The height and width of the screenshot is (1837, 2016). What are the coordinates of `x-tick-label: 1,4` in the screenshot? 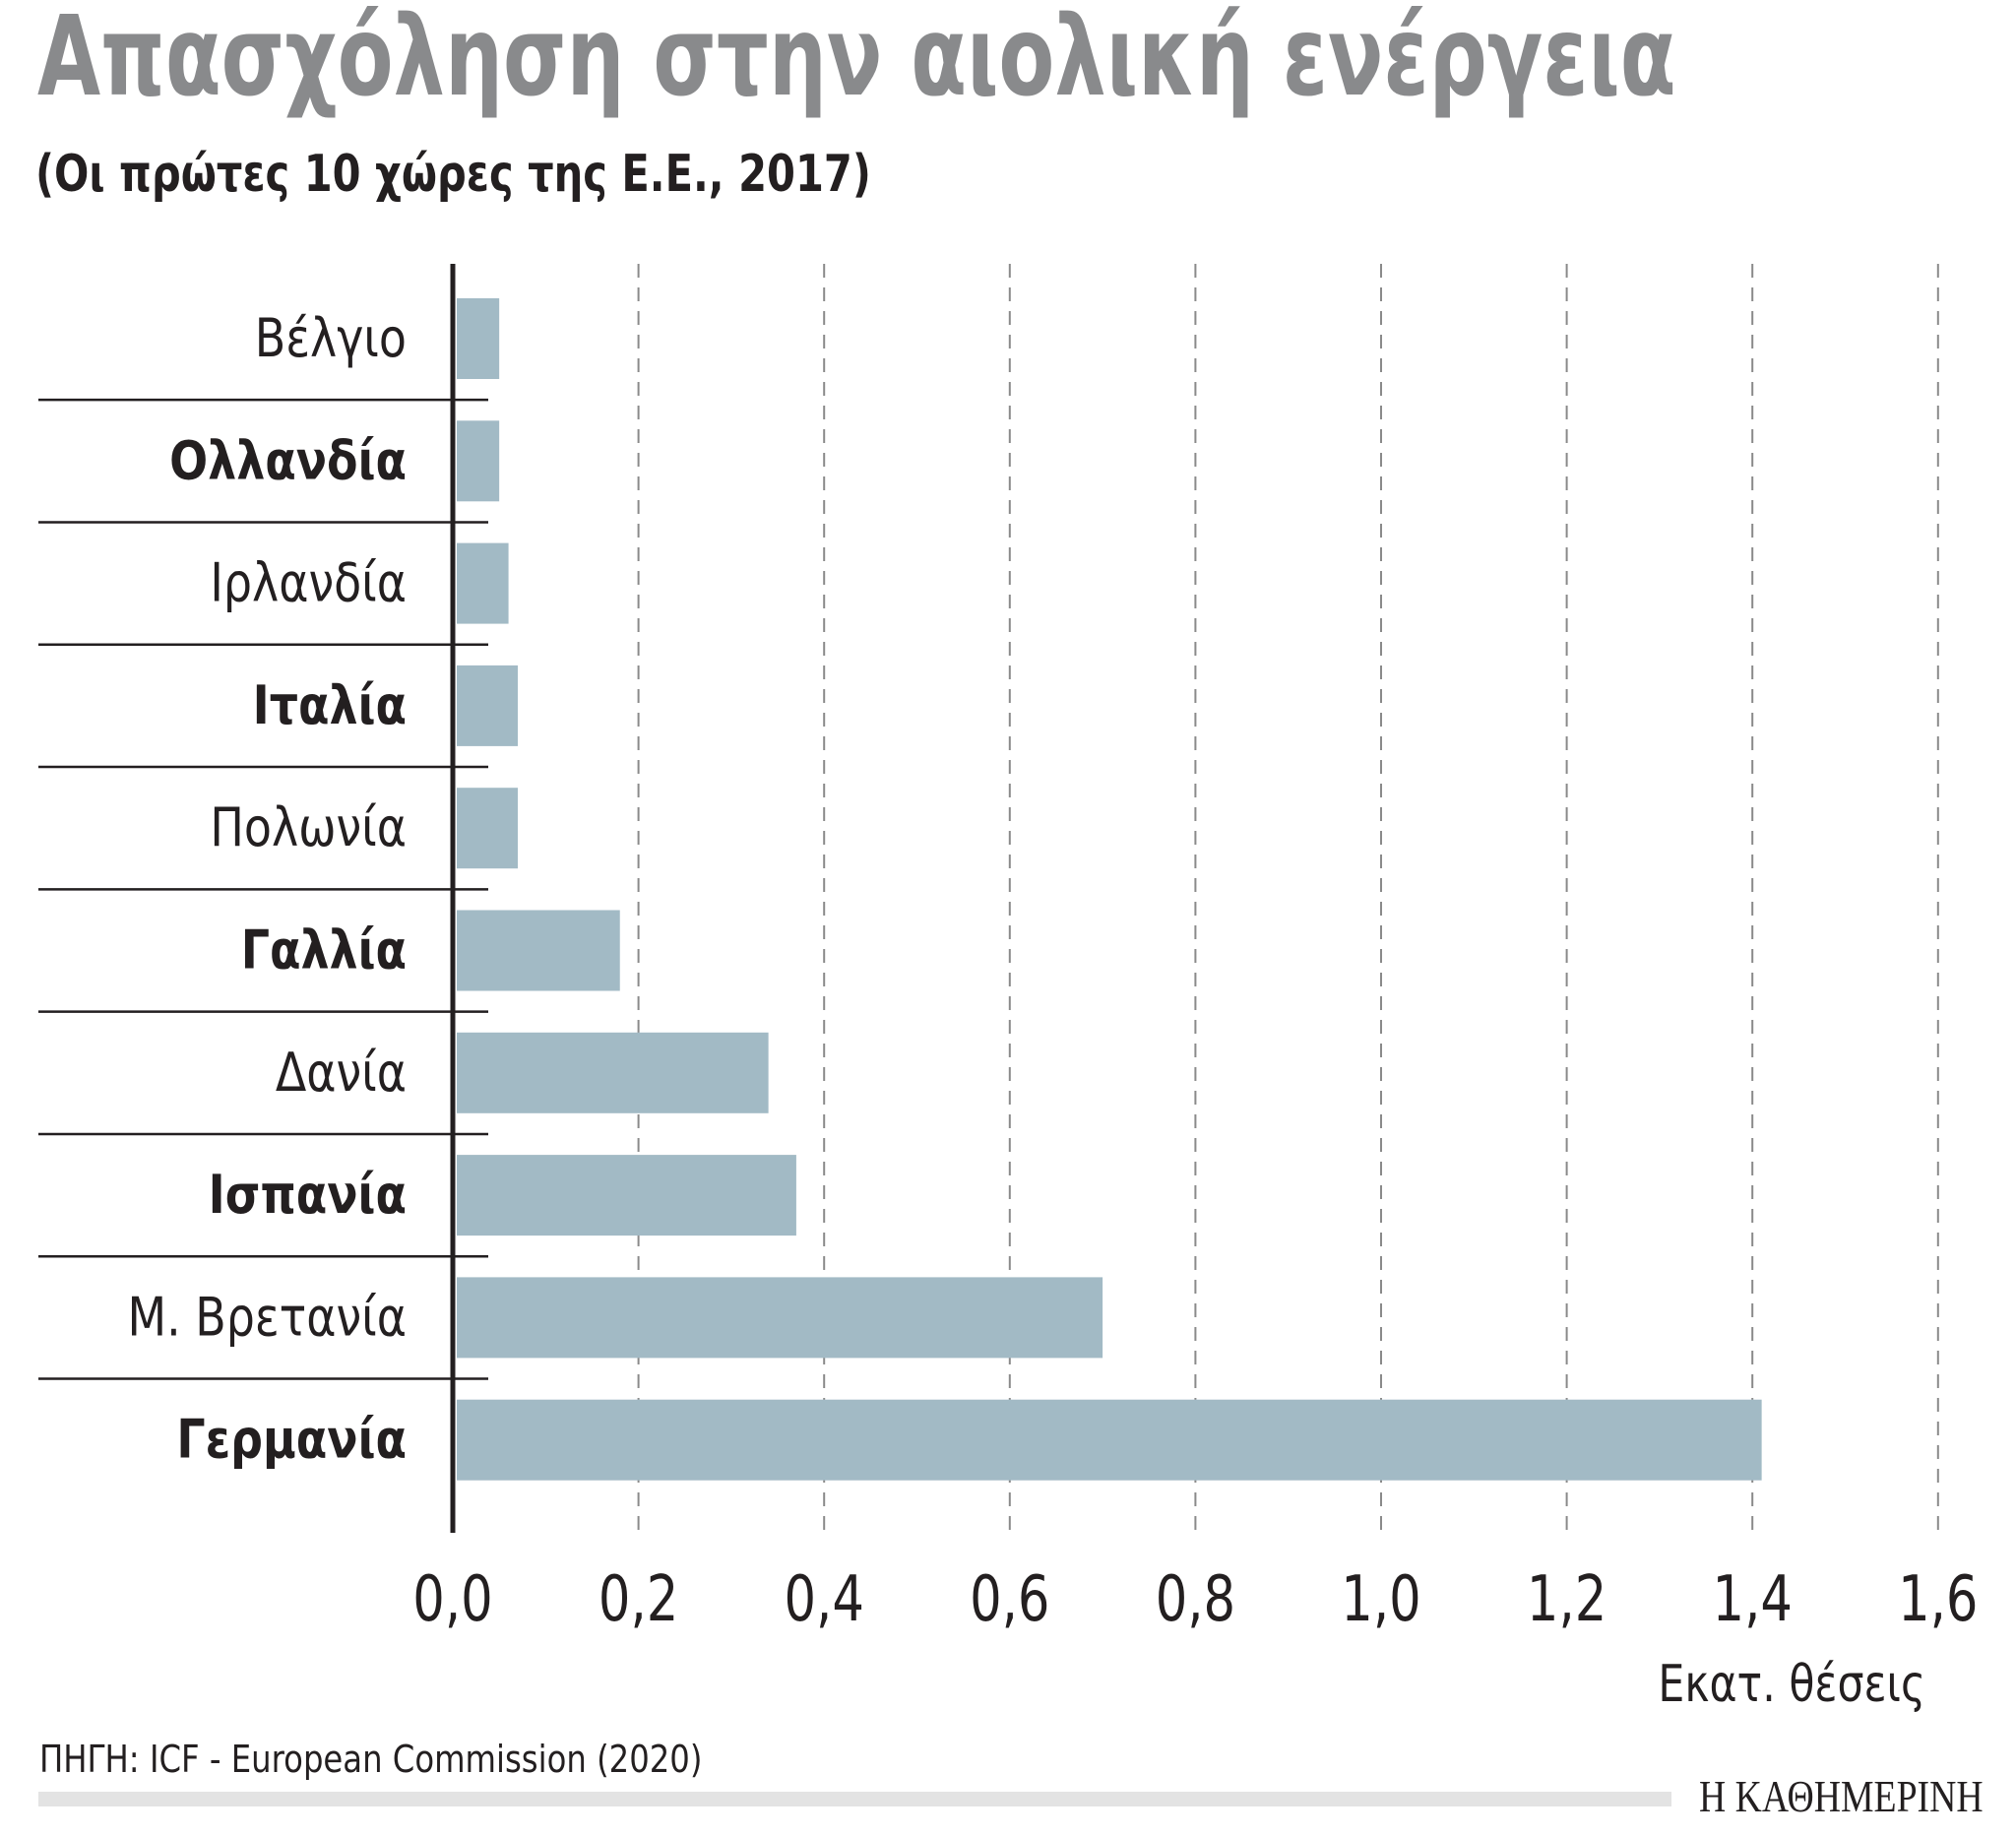 It's located at (1752, 1598).